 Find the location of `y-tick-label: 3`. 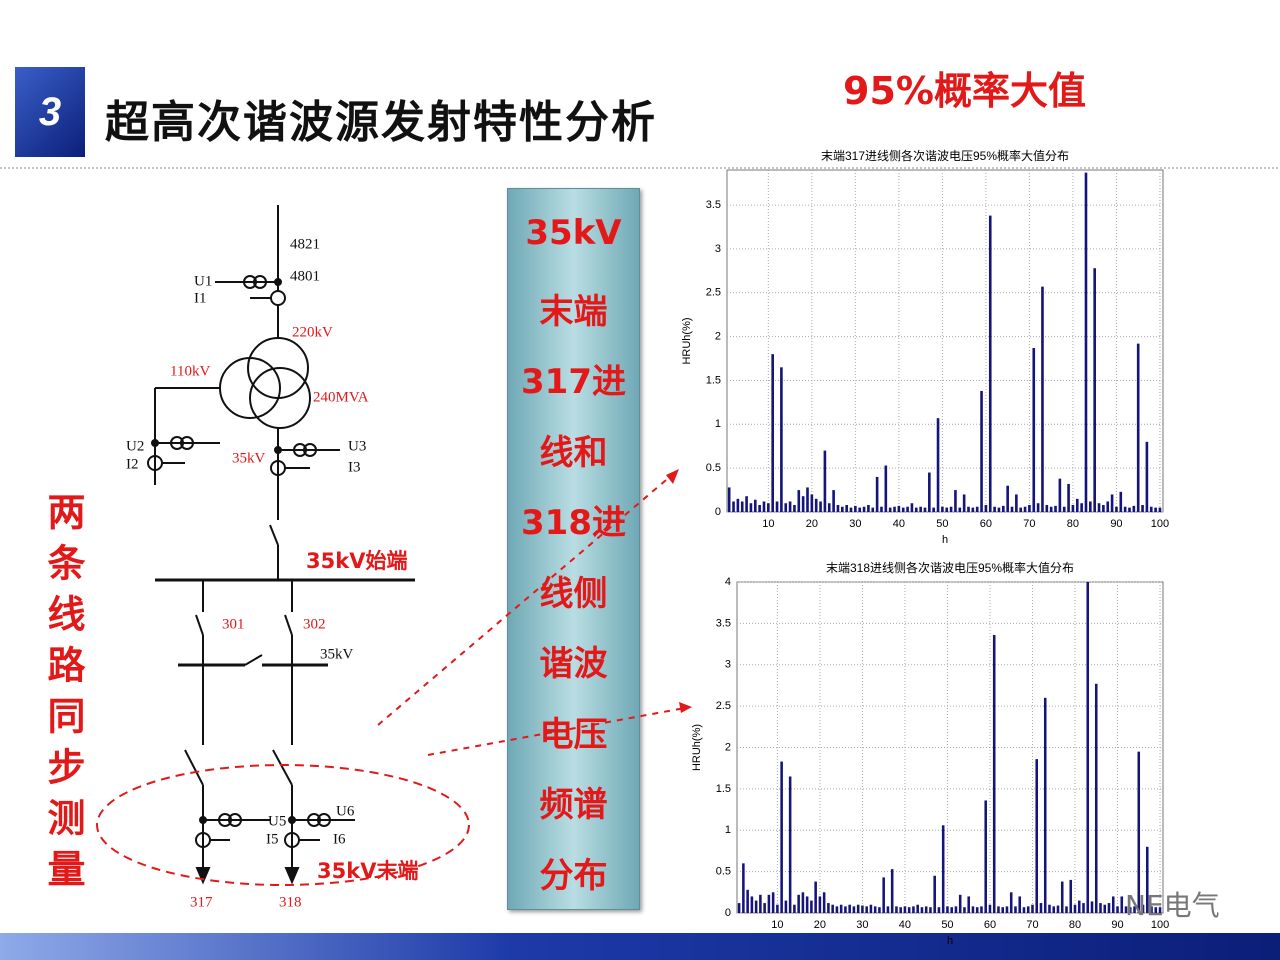

y-tick-label: 3 is located at coordinates (728, 665).